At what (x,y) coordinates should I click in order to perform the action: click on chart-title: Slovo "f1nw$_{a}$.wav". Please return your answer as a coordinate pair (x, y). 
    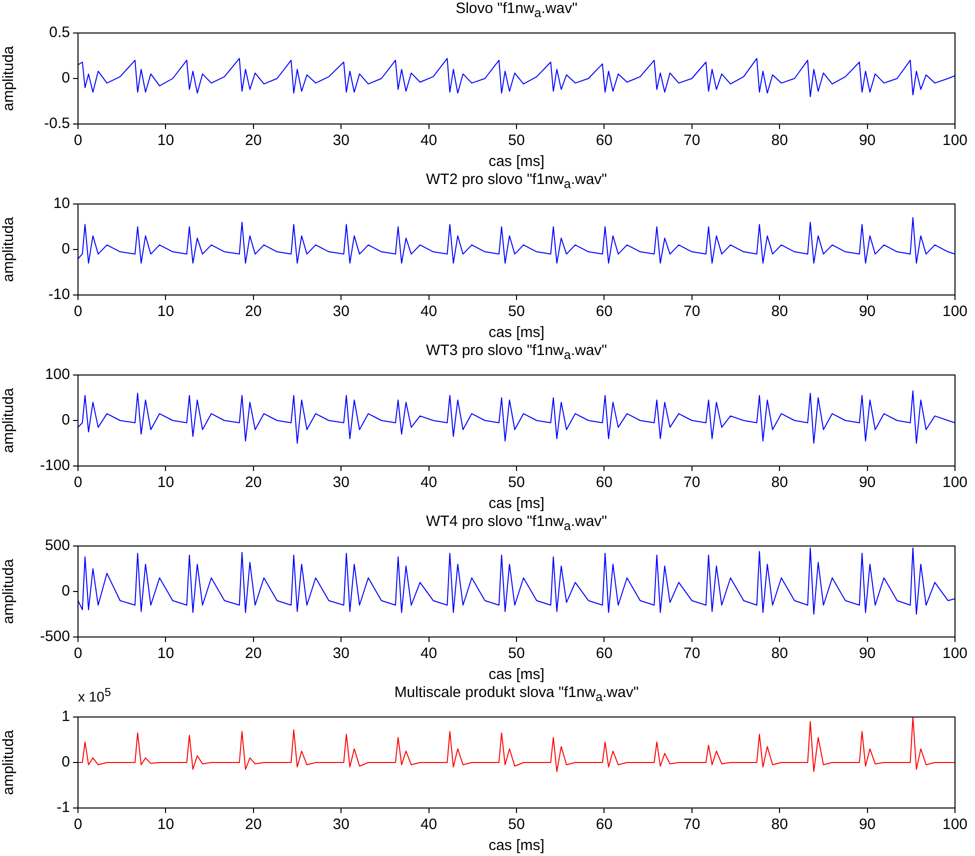
    Looking at the image, I should click on (516, 10).